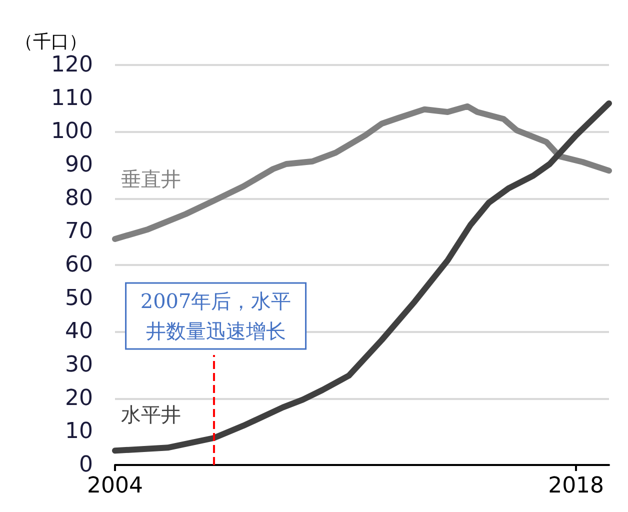  Describe the element at coordinates (79, 298) in the screenshot. I see `y-tick-label: 50` at that location.